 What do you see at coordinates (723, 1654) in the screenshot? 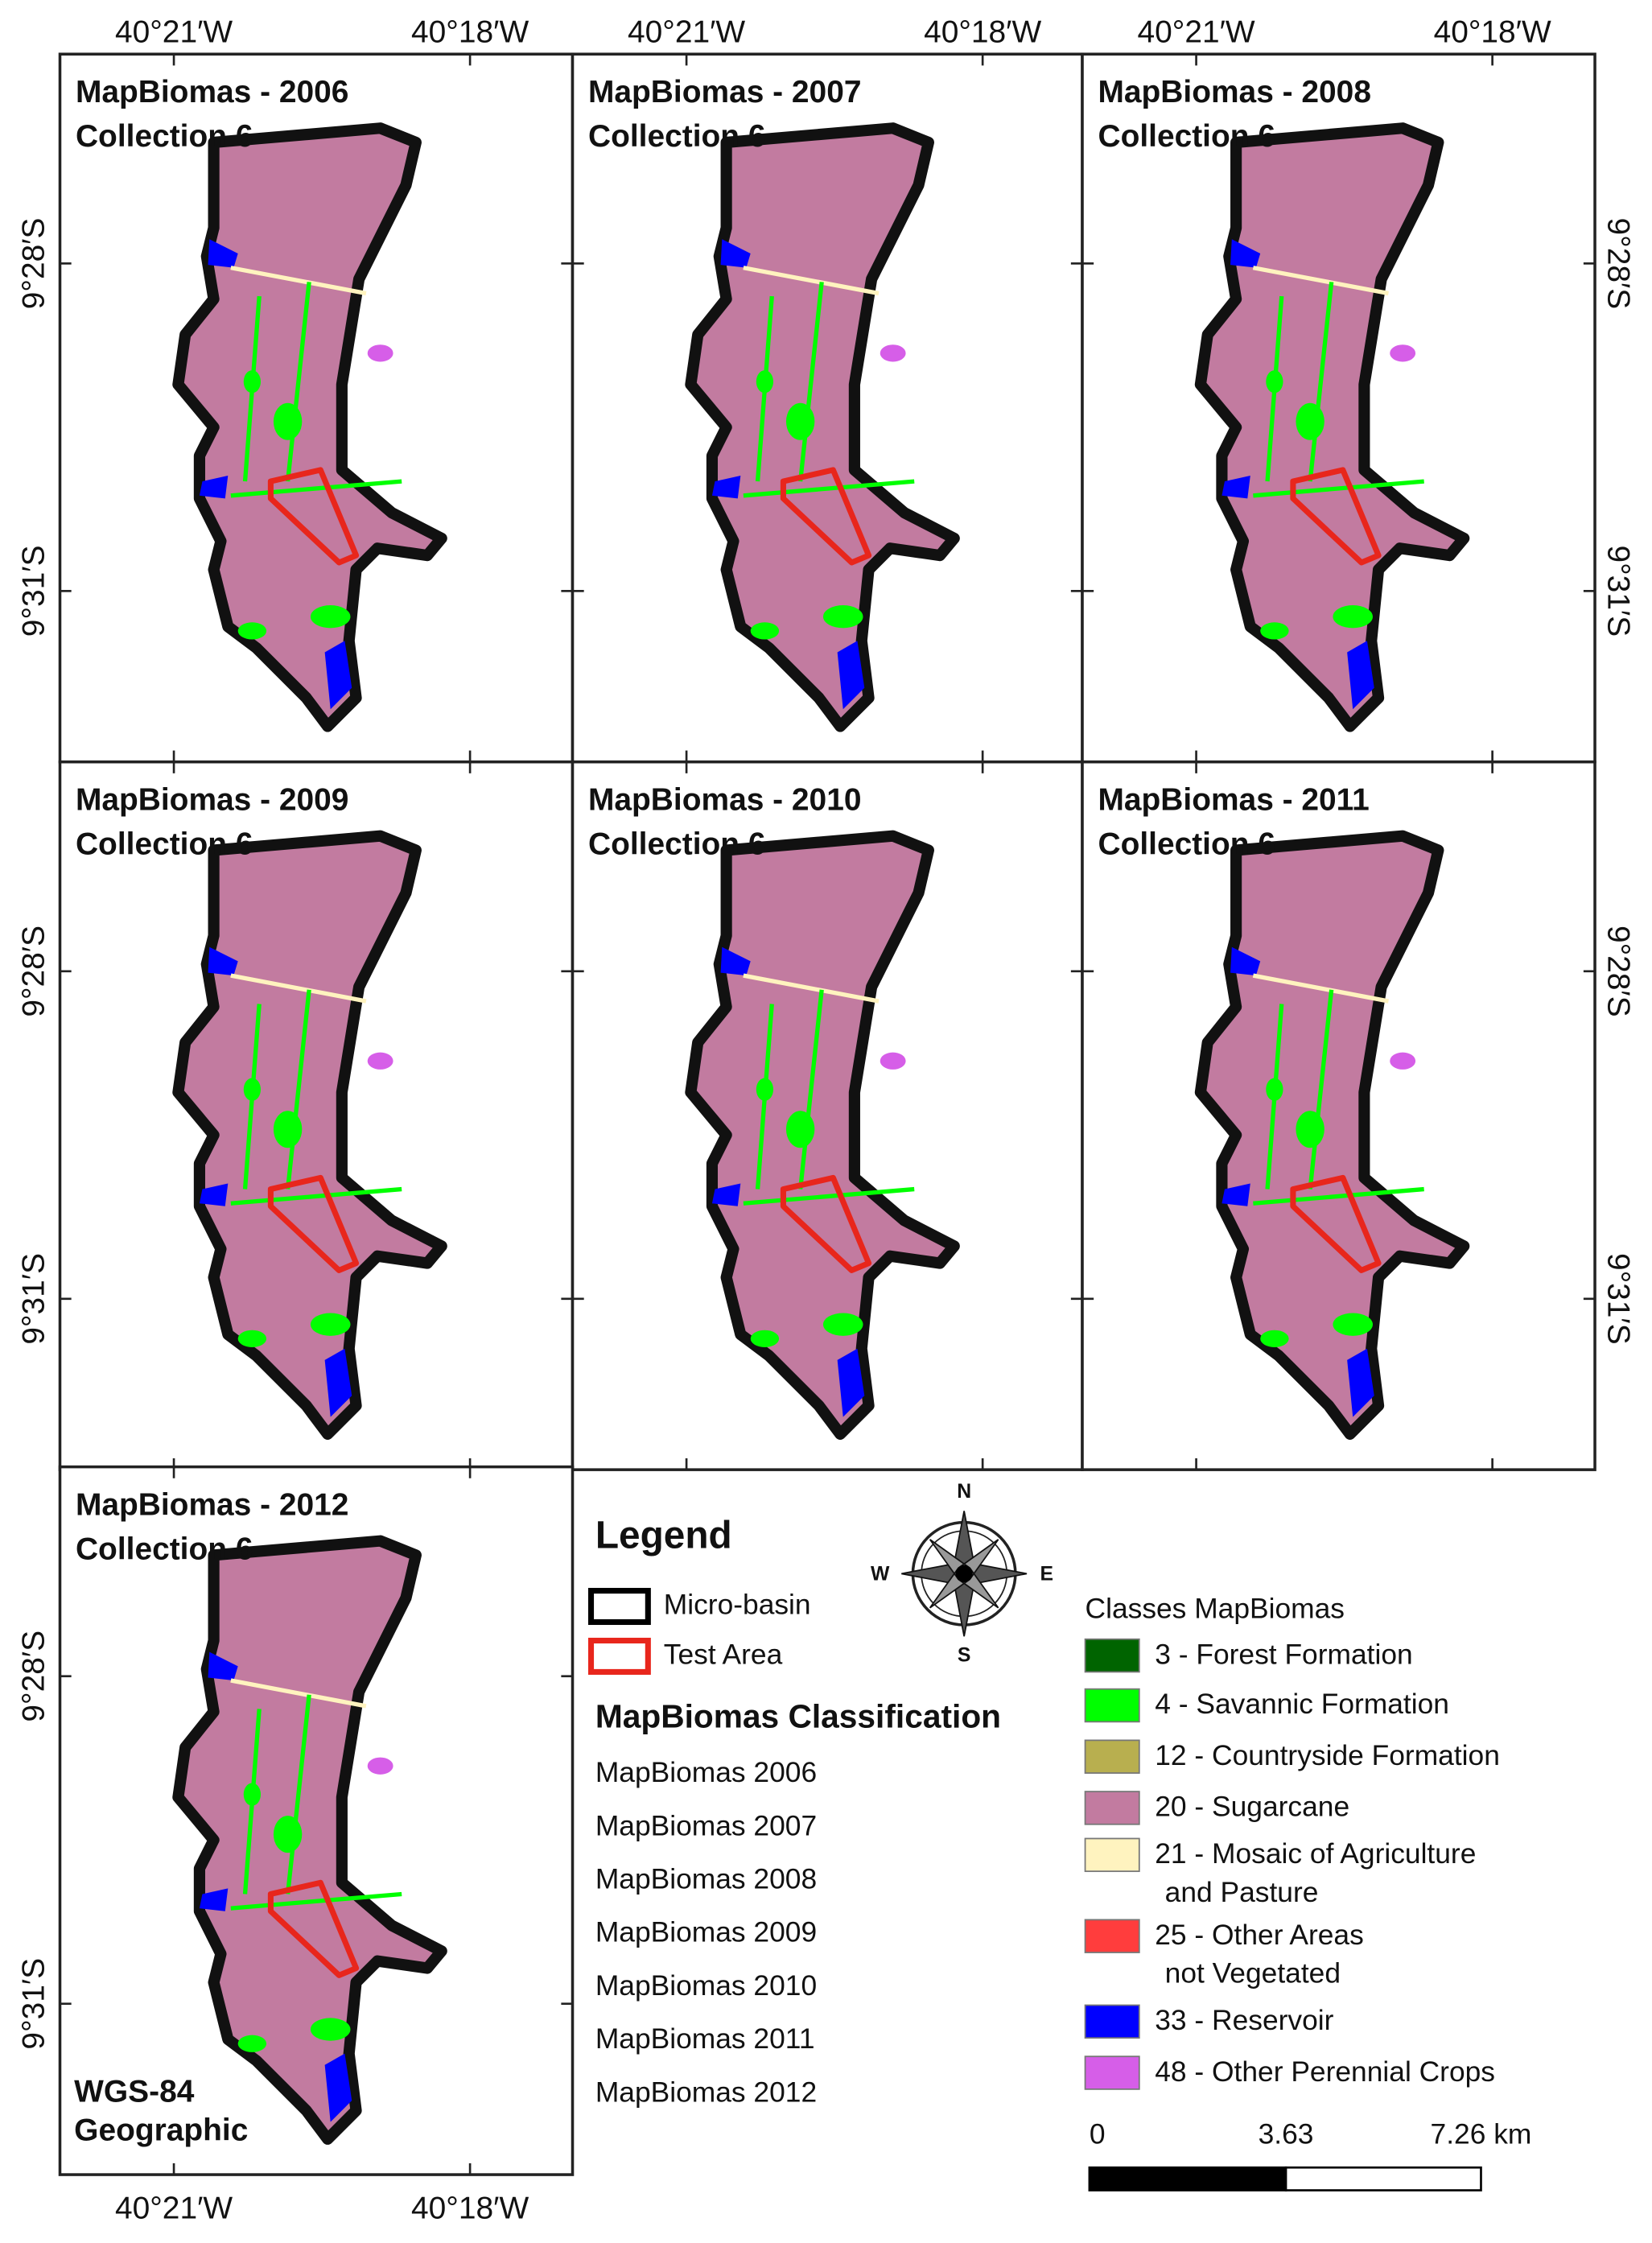
I see `legend-label: Test Area` at bounding box center [723, 1654].